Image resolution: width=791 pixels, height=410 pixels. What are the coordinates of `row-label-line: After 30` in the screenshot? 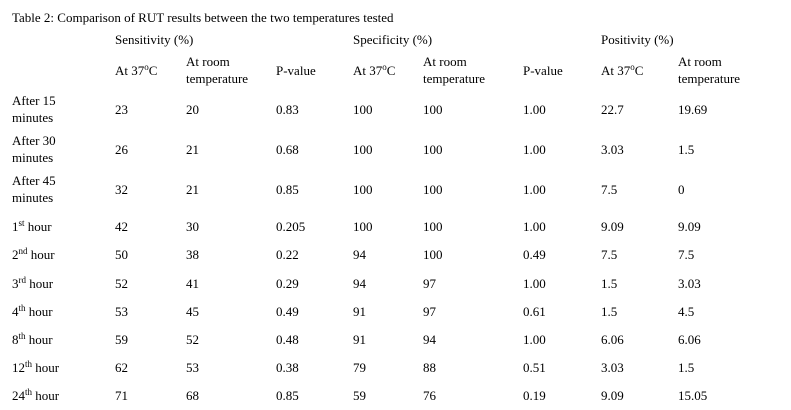 It's located at (34, 140).